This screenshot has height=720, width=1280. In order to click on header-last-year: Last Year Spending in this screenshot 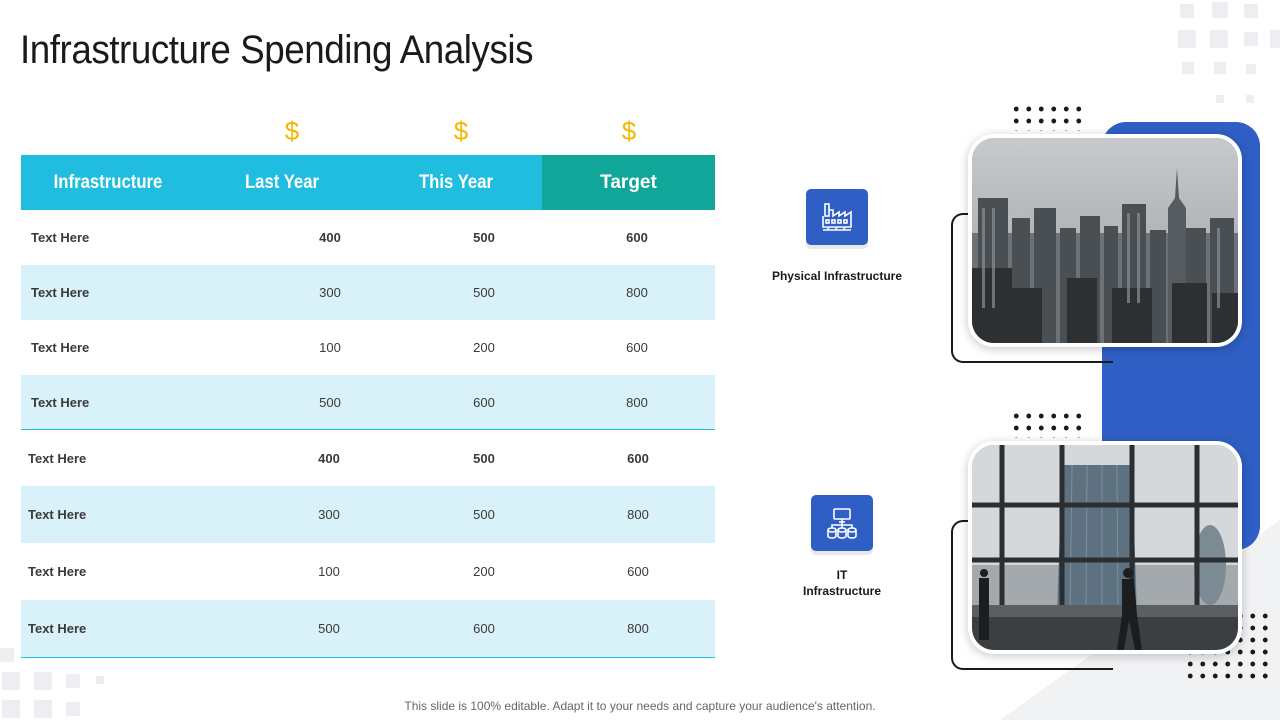, I will do `click(282, 210)`.